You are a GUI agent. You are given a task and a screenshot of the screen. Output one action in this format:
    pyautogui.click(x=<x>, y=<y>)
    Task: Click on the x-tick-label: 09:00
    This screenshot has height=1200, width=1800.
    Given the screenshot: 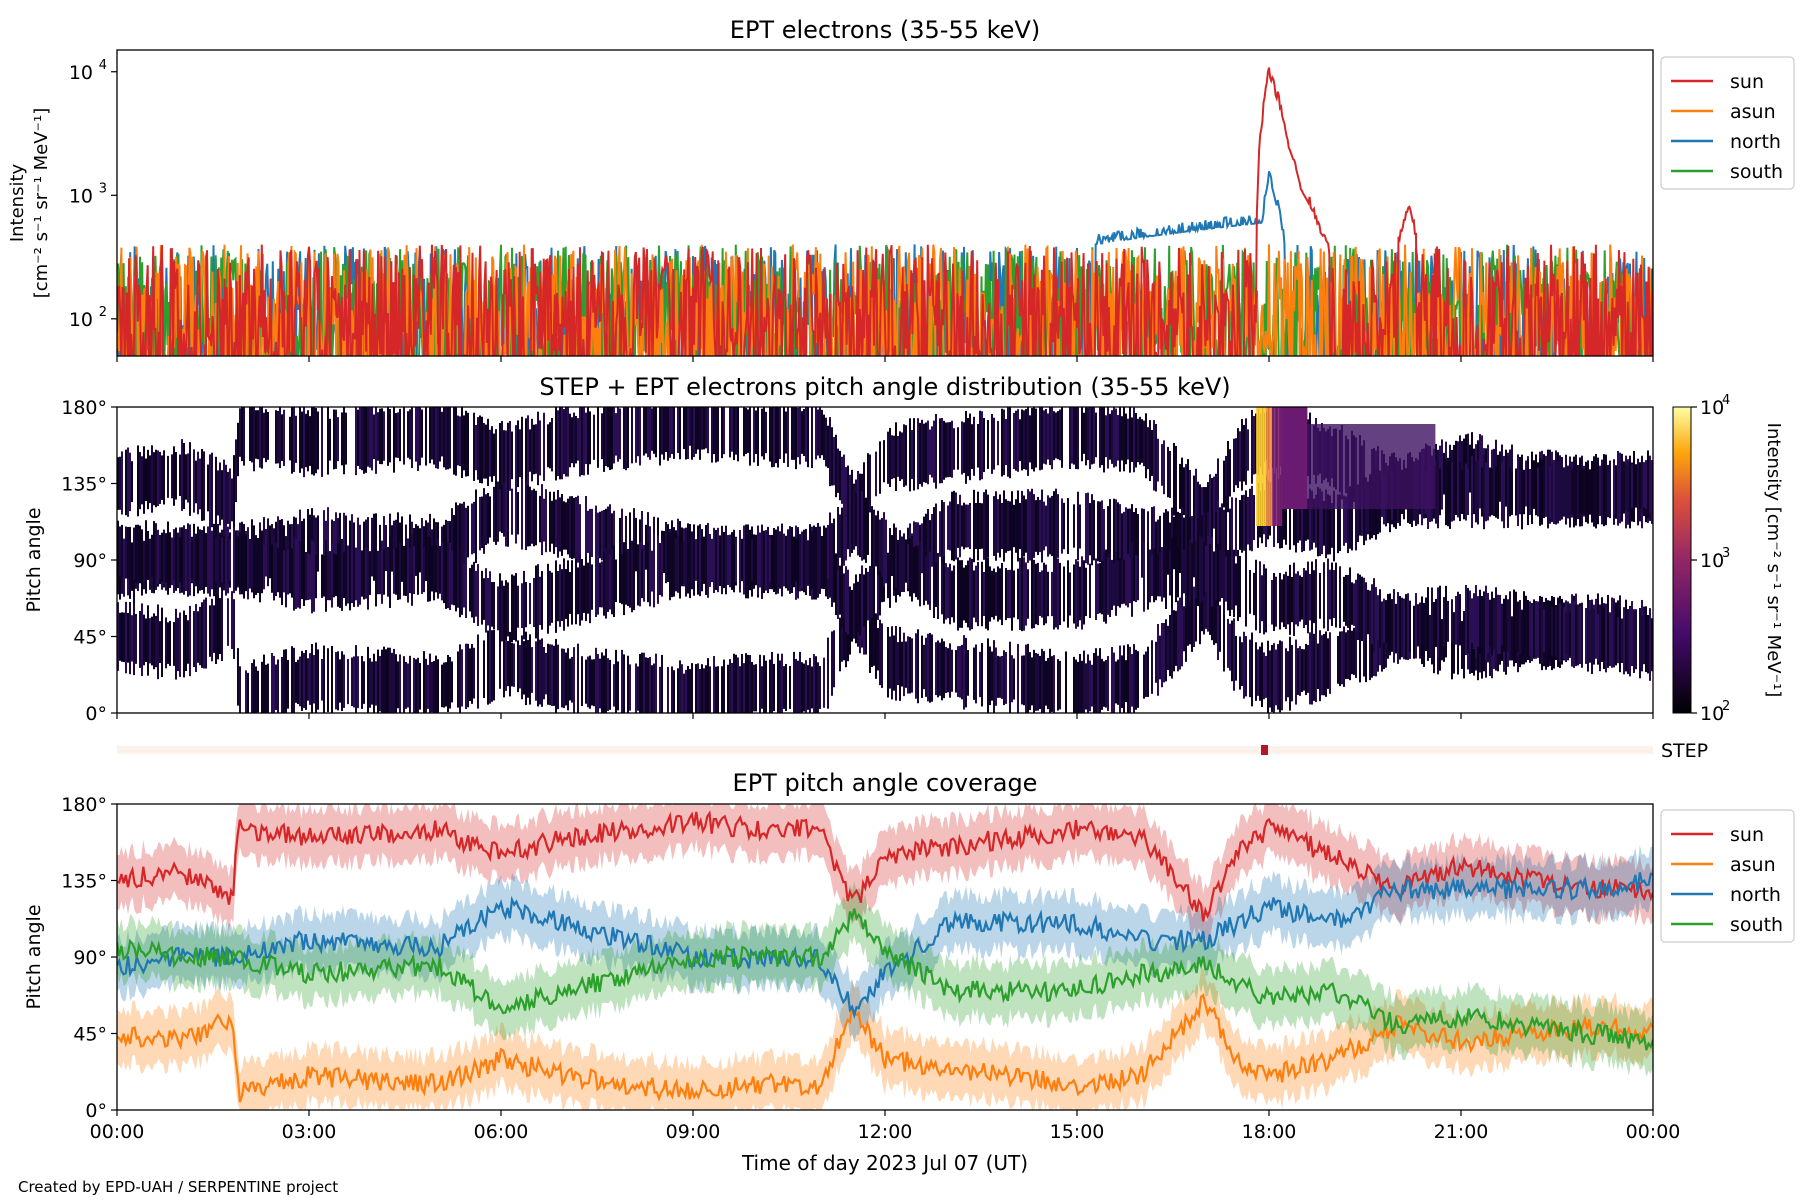 What is the action you would take?
    pyautogui.click(x=693, y=1132)
    